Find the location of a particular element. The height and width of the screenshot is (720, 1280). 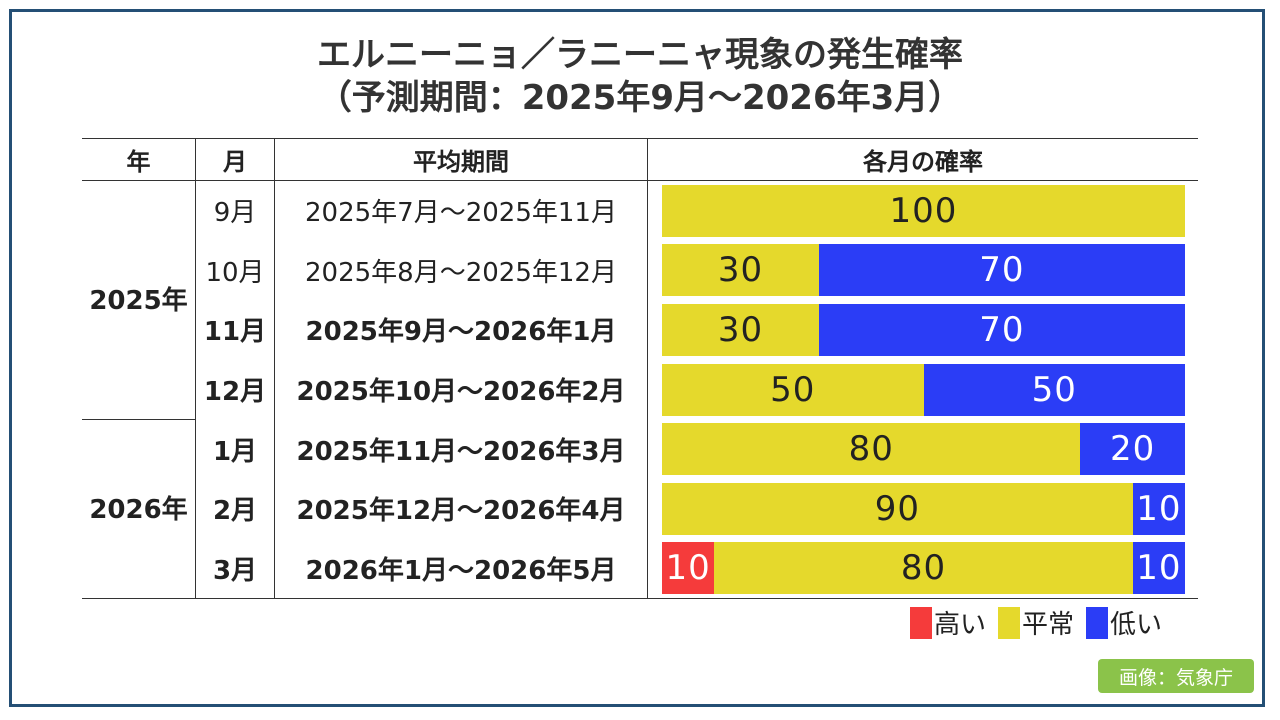

period-label: 2025年10月～2026年2月 is located at coordinates (461, 392).